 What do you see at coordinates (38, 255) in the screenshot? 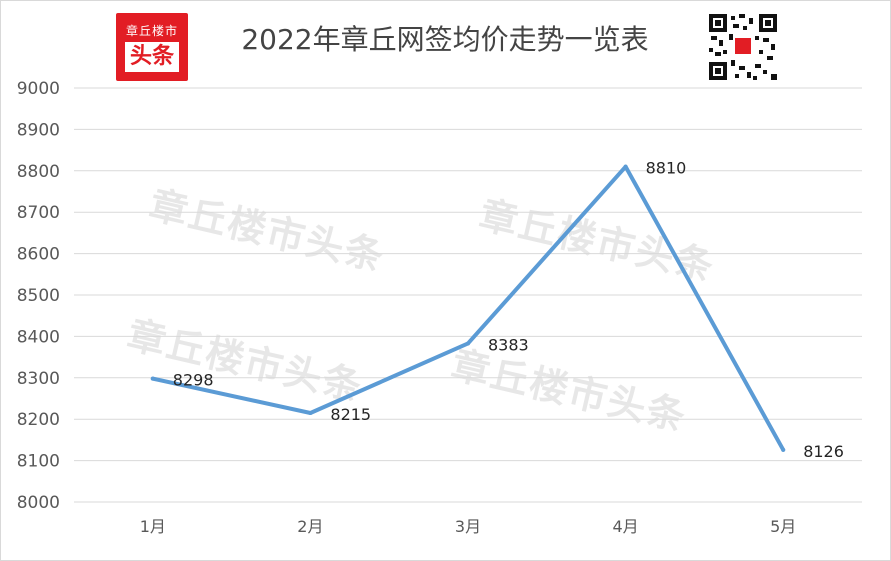
I see `y-tick-label: 8600` at bounding box center [38, 255].